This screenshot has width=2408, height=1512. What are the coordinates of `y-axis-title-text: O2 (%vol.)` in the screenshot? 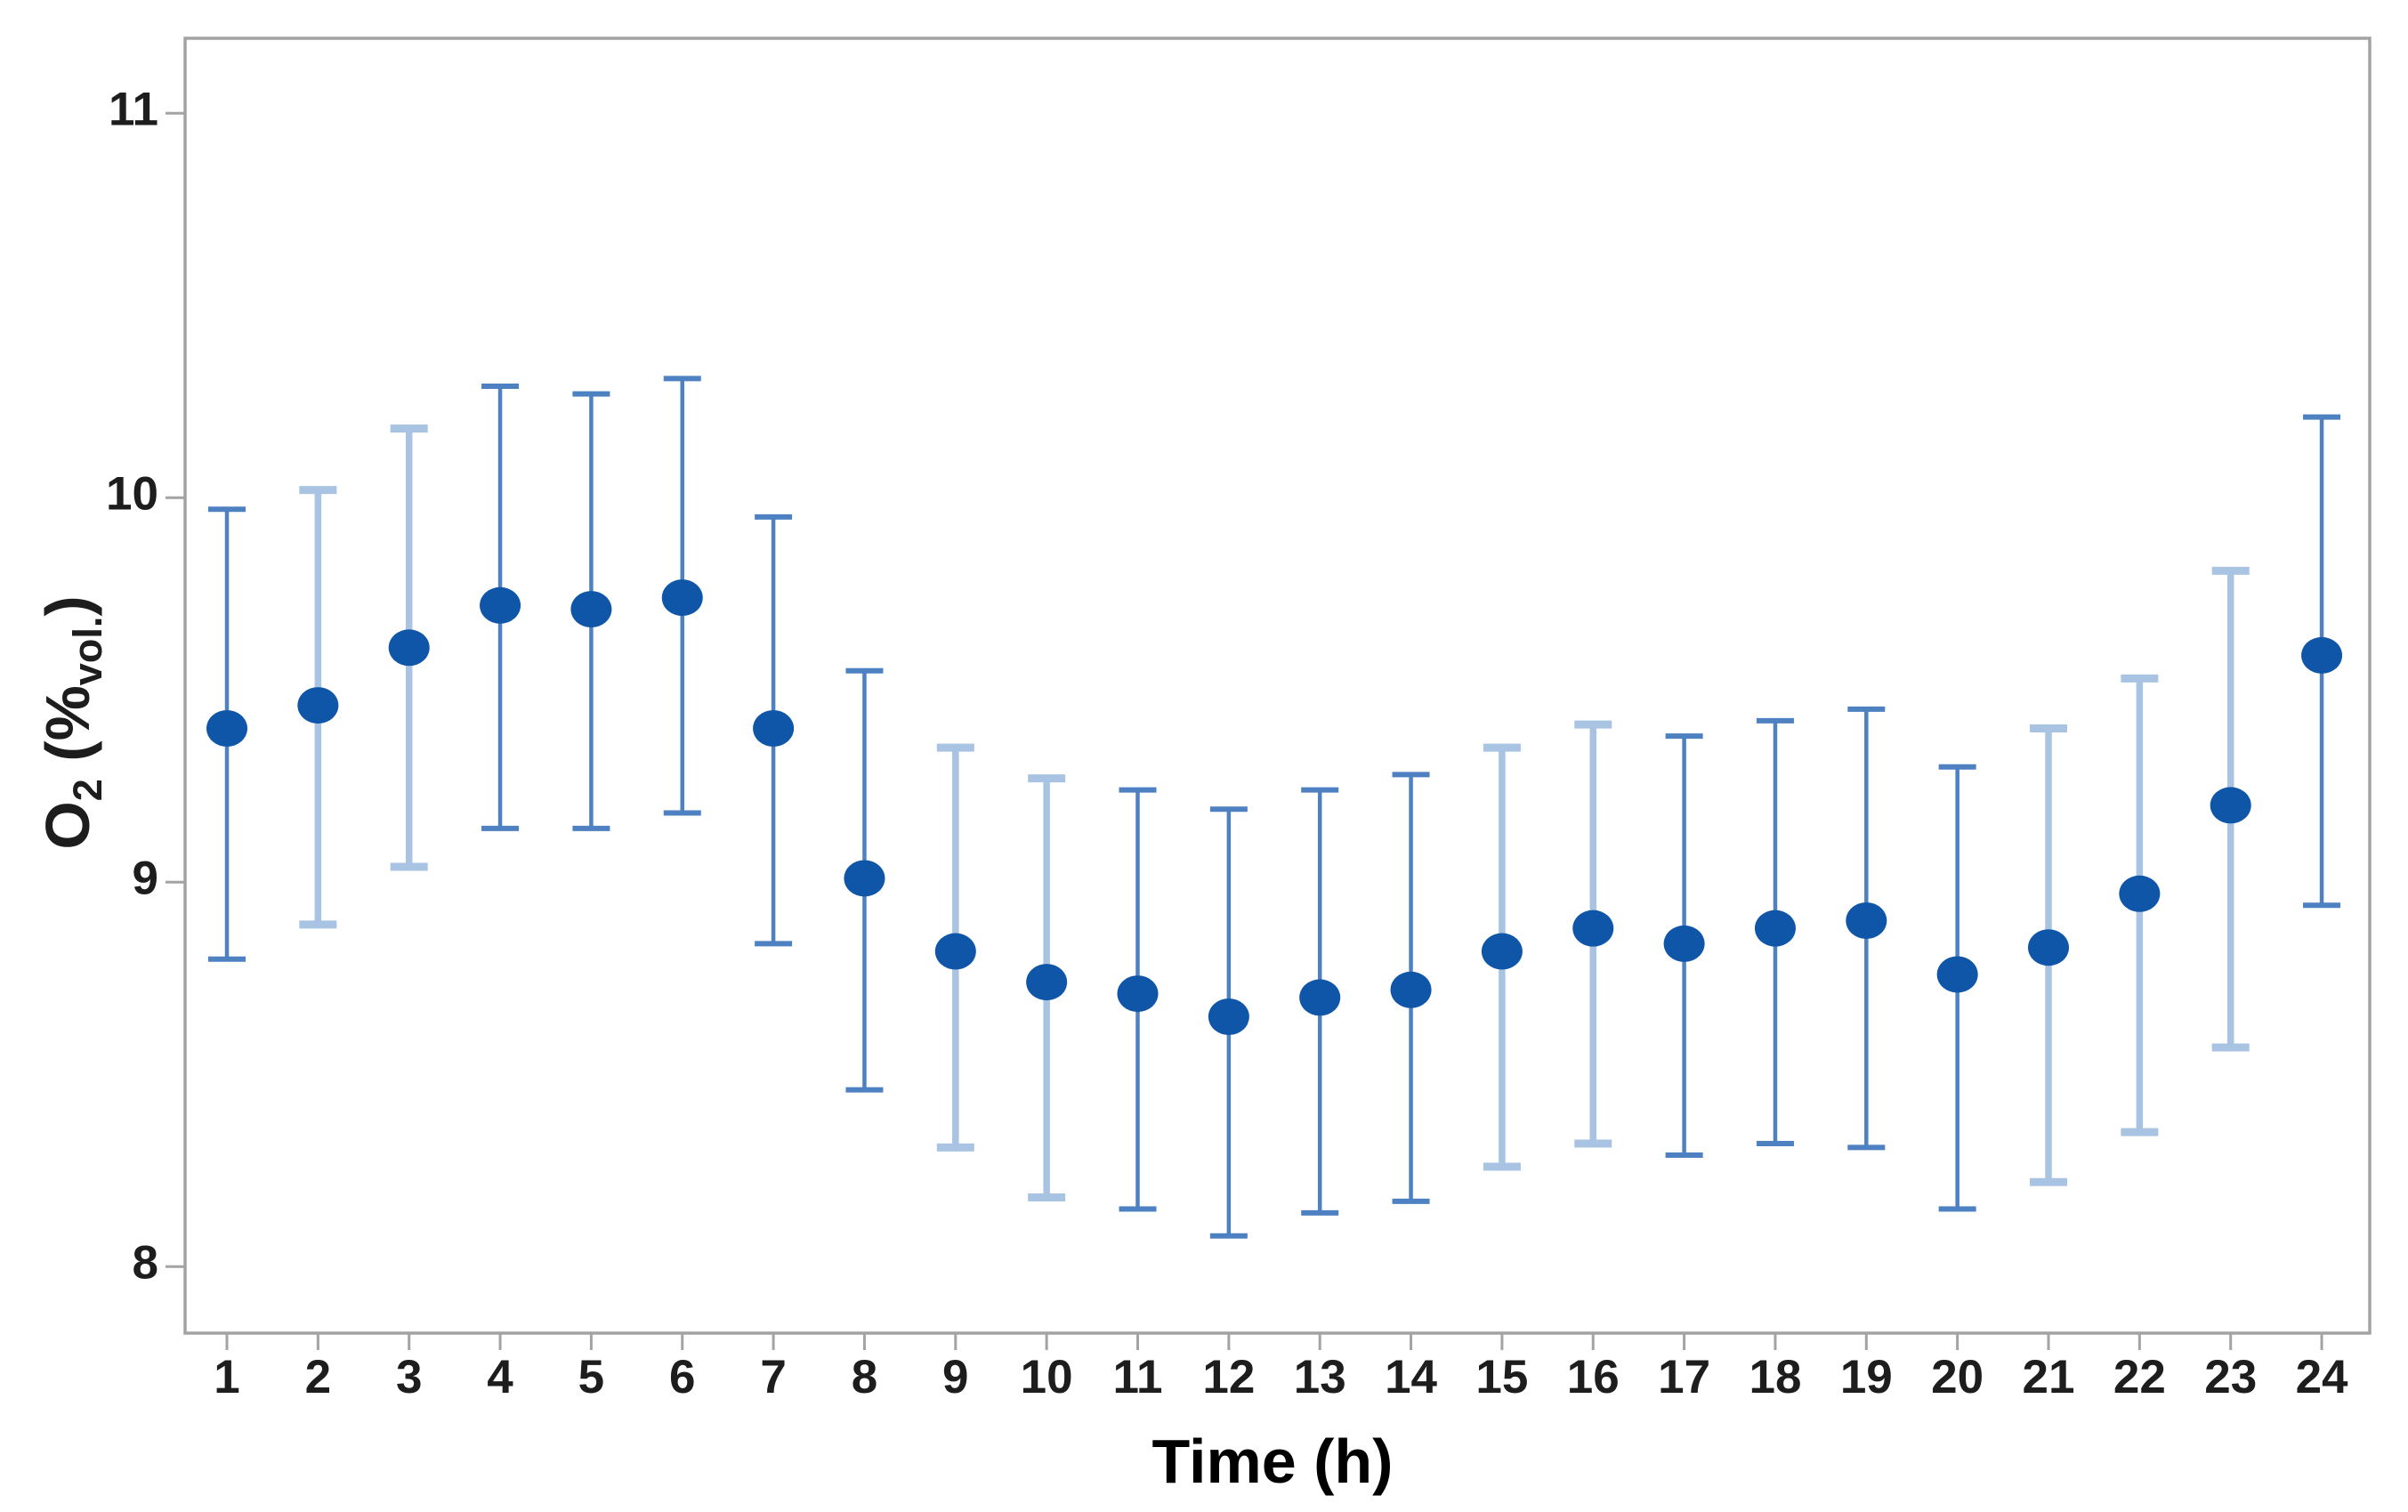 It's located at (71, 722).